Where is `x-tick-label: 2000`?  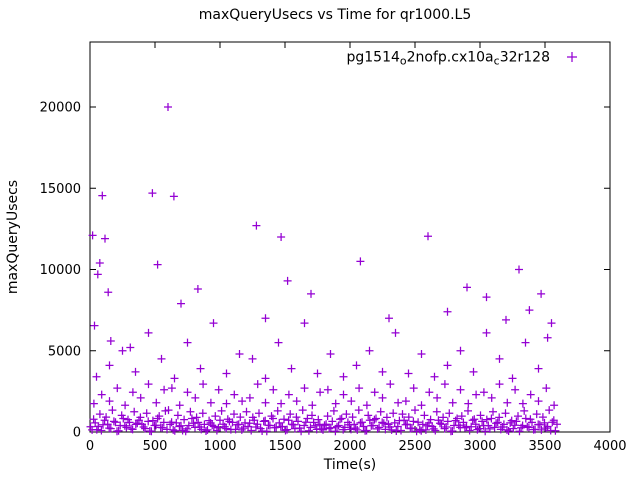
x-tick-label: 2000 is located at coordinates (349, 446).